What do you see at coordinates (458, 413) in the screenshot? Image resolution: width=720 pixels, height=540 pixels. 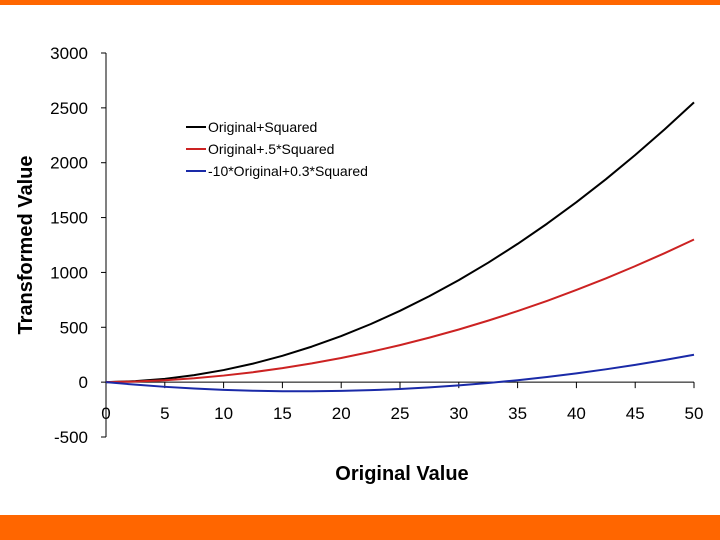 I see `x-tick-label: 30` at bounding box center [458, 413].